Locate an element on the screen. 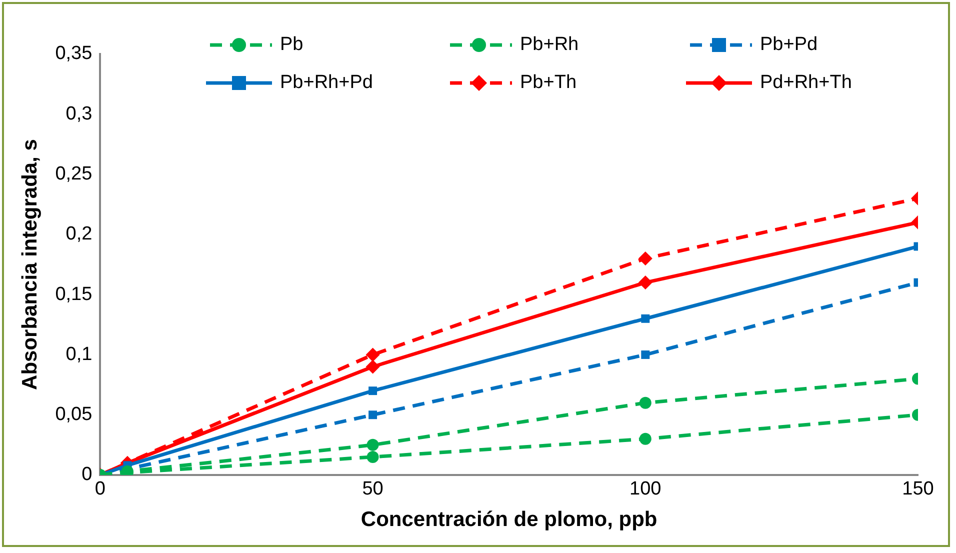  y-tick-label: 0,3 is located at coordinates (79, 113).